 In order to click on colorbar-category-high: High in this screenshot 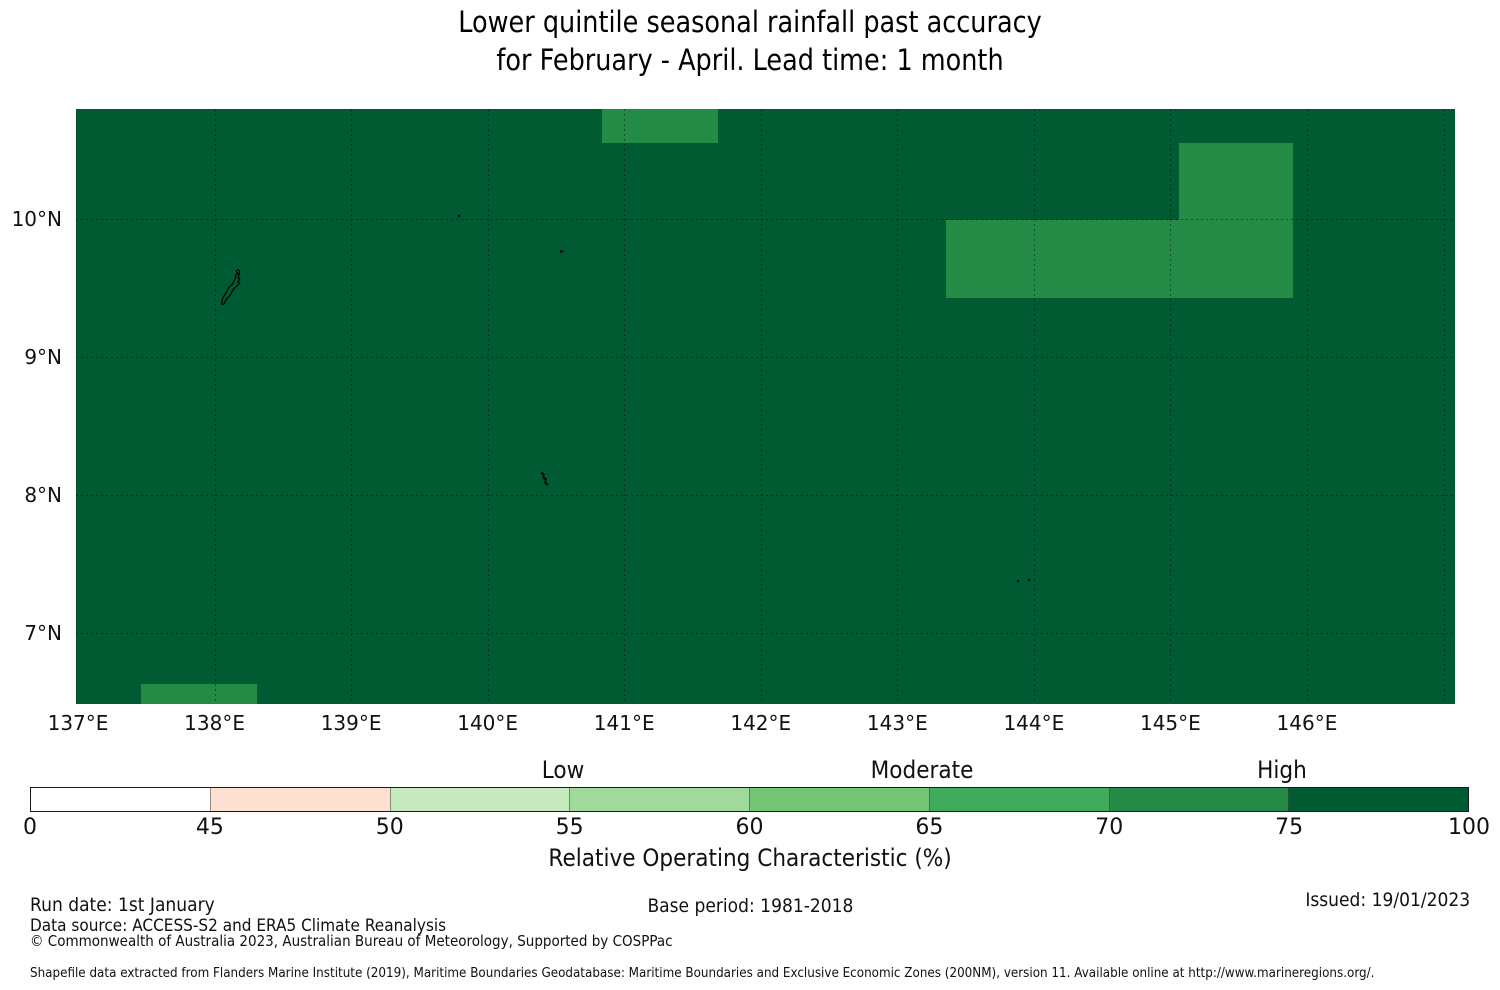, I will do `click(1282, 770)`.